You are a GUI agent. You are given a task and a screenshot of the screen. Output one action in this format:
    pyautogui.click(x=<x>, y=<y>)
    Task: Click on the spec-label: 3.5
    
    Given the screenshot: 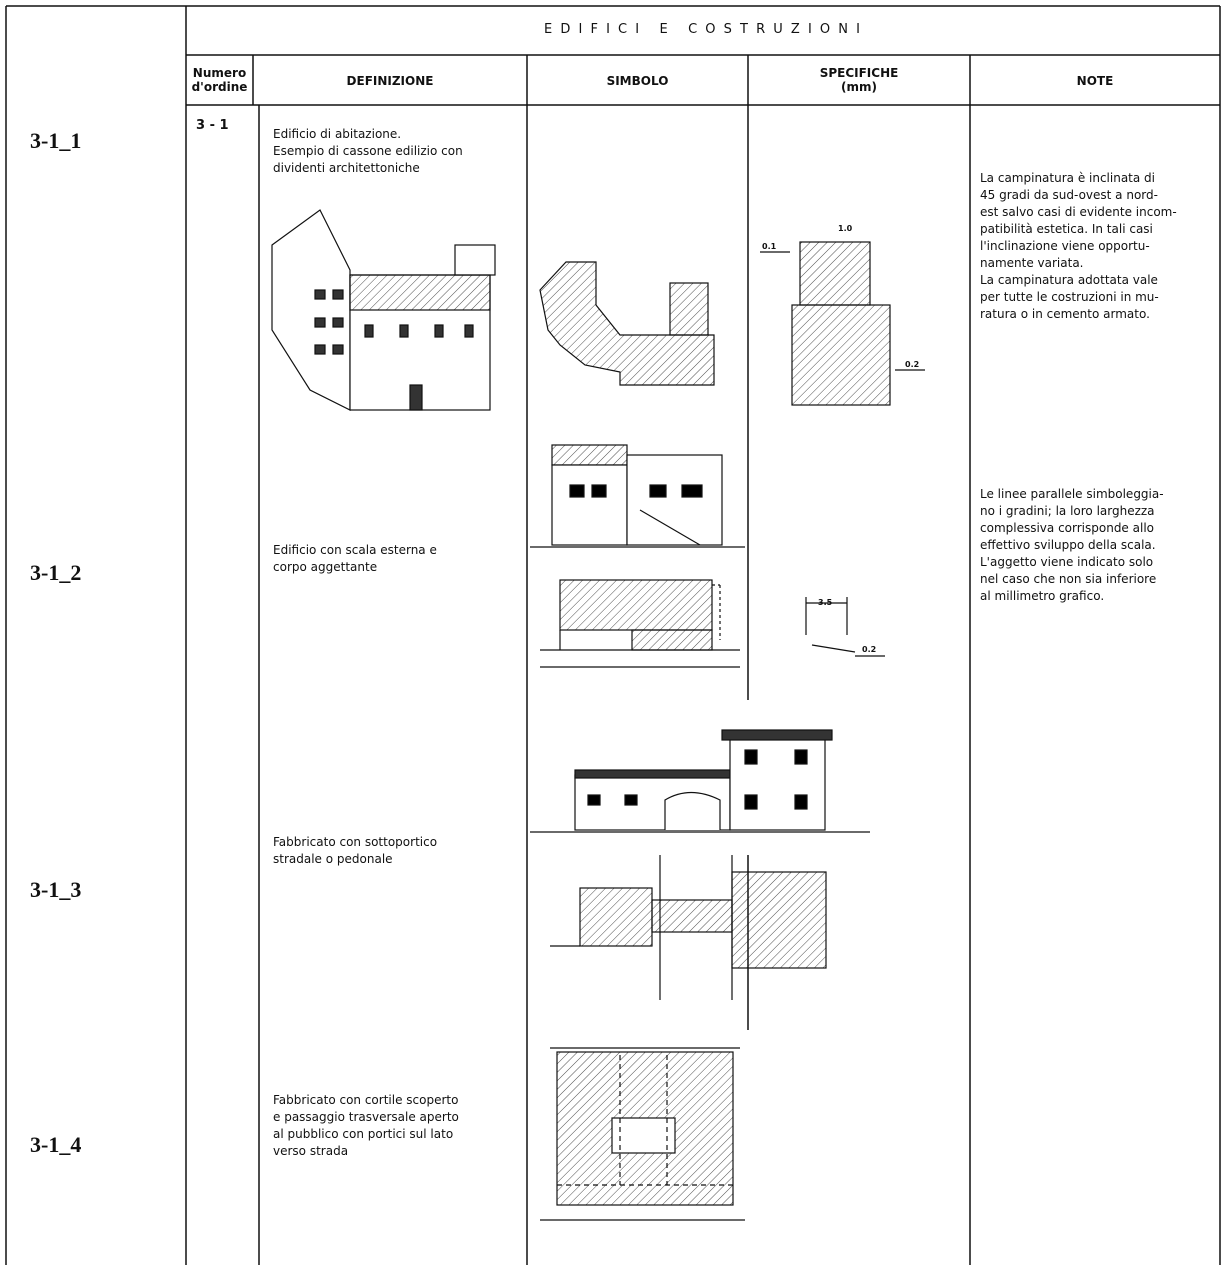 What is the action you would take?
    pyautogui.click(x=825, y=602)
    